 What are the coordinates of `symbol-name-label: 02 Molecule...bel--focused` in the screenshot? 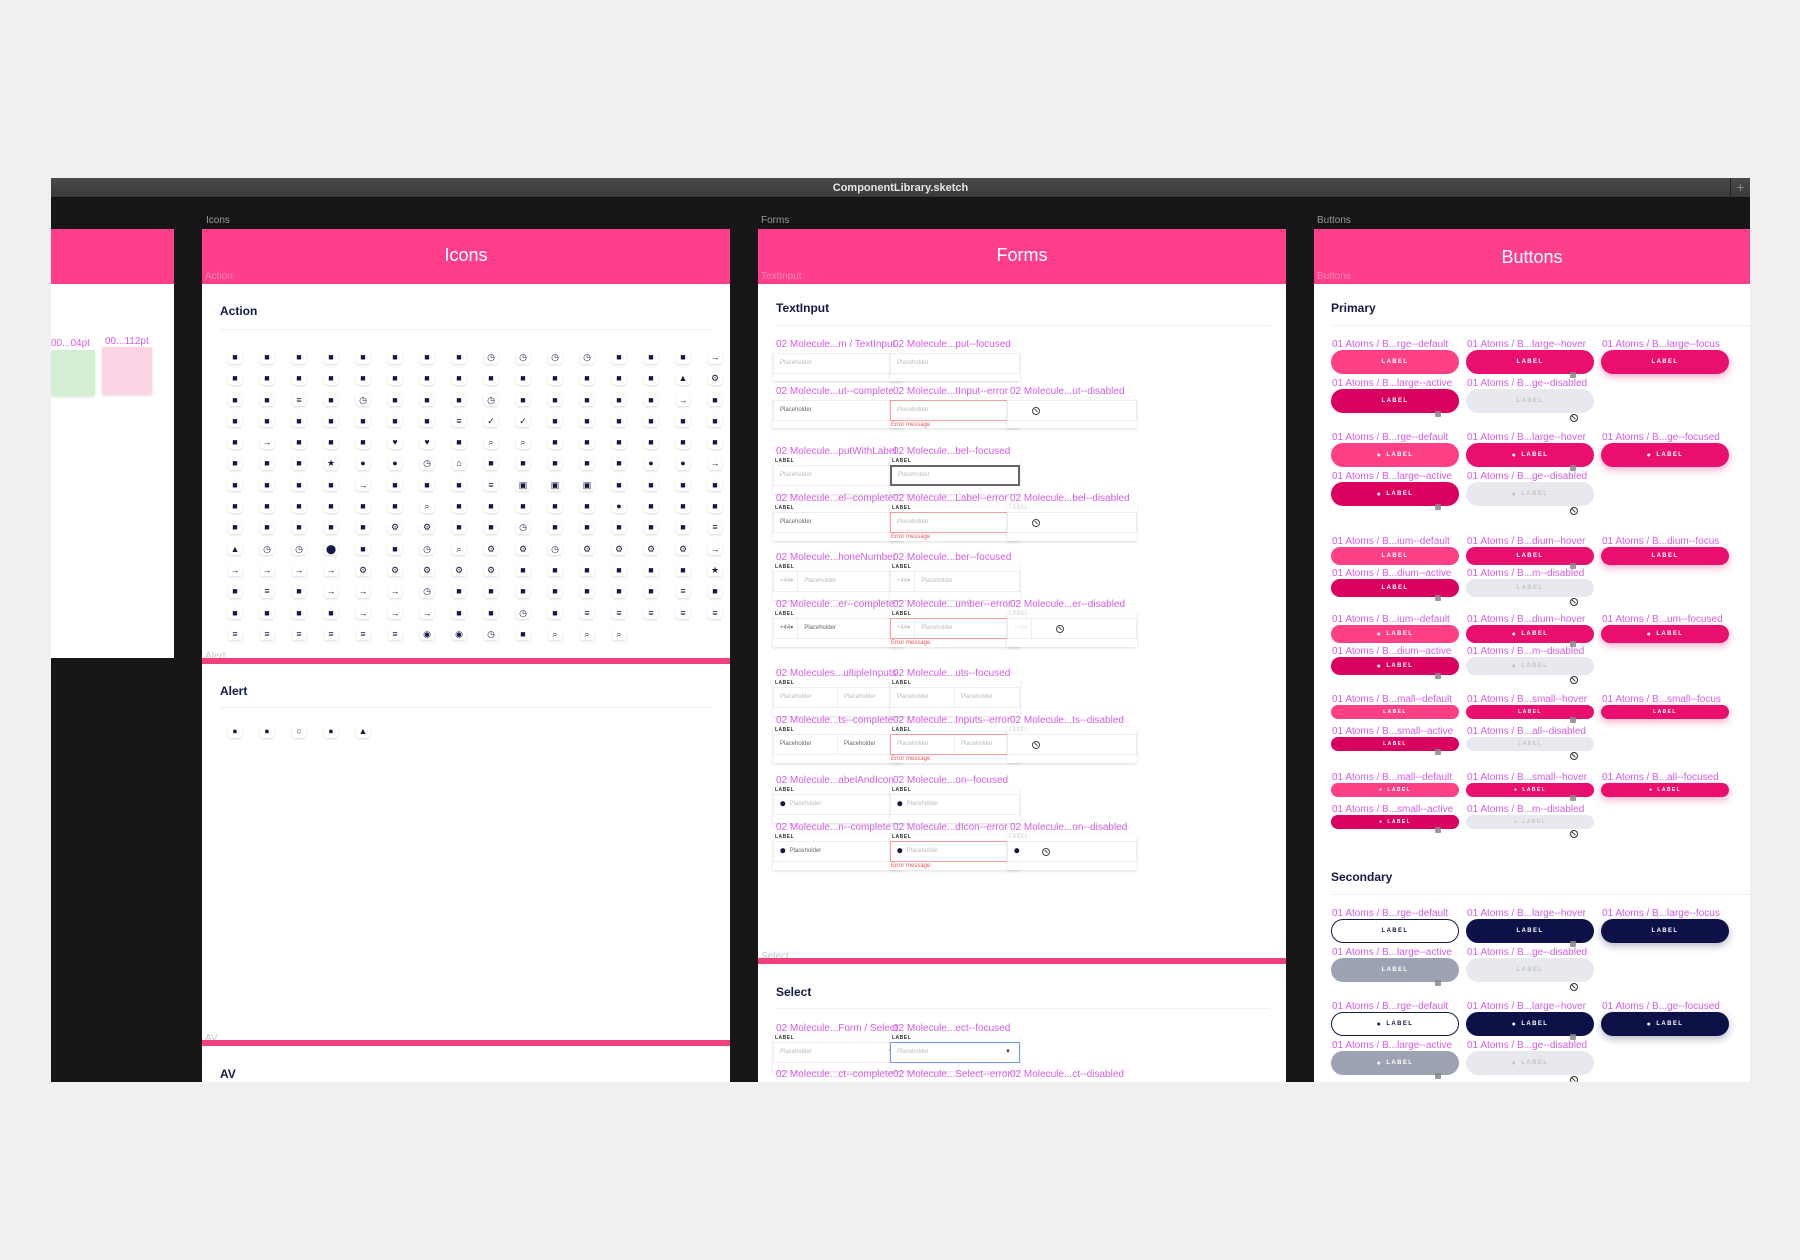 It's located at (952, 451).